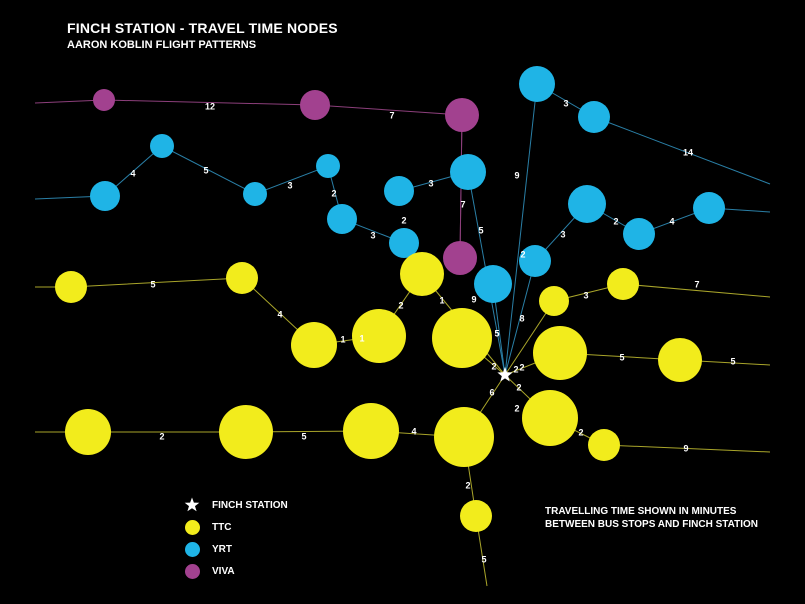  I want to click on note-line: BETWEEN BUS STOPS AND FINCH STATION, so click(651, 524).